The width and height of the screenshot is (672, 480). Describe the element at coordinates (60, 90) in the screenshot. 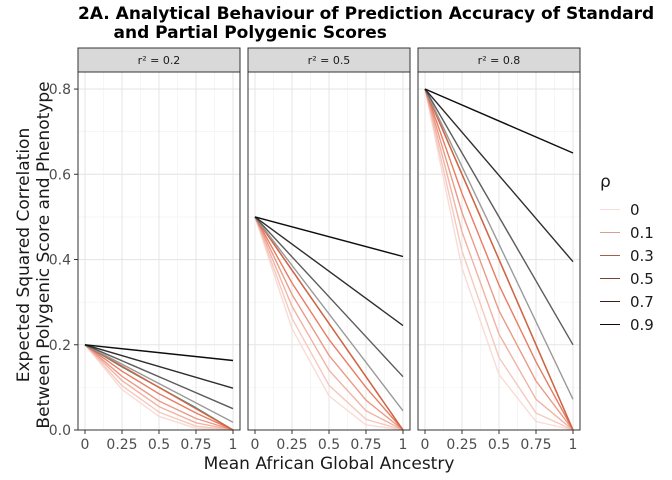

I see `y-tick-label: 0.8` at that location.